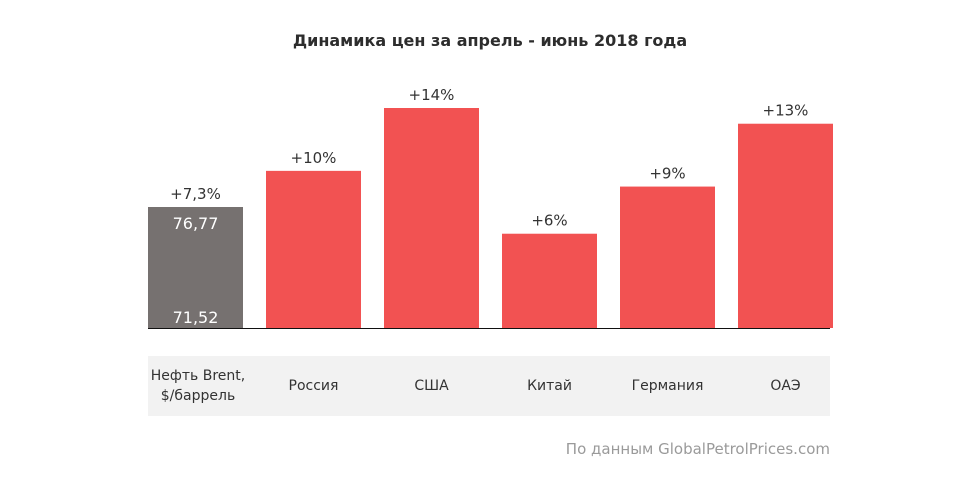  What do you see at coordinates (196, 317) in the screenshot?
I see `brent-price-start: 71,52` at bounding box center [196, 317].